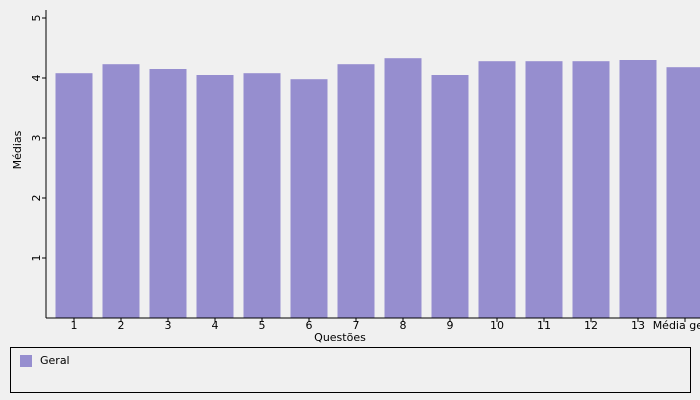 This screenshot has height=400, width=700. Describe the element at coordinates (403, 325) in the screenshot. I see `x-tick-label: 8` at that location.